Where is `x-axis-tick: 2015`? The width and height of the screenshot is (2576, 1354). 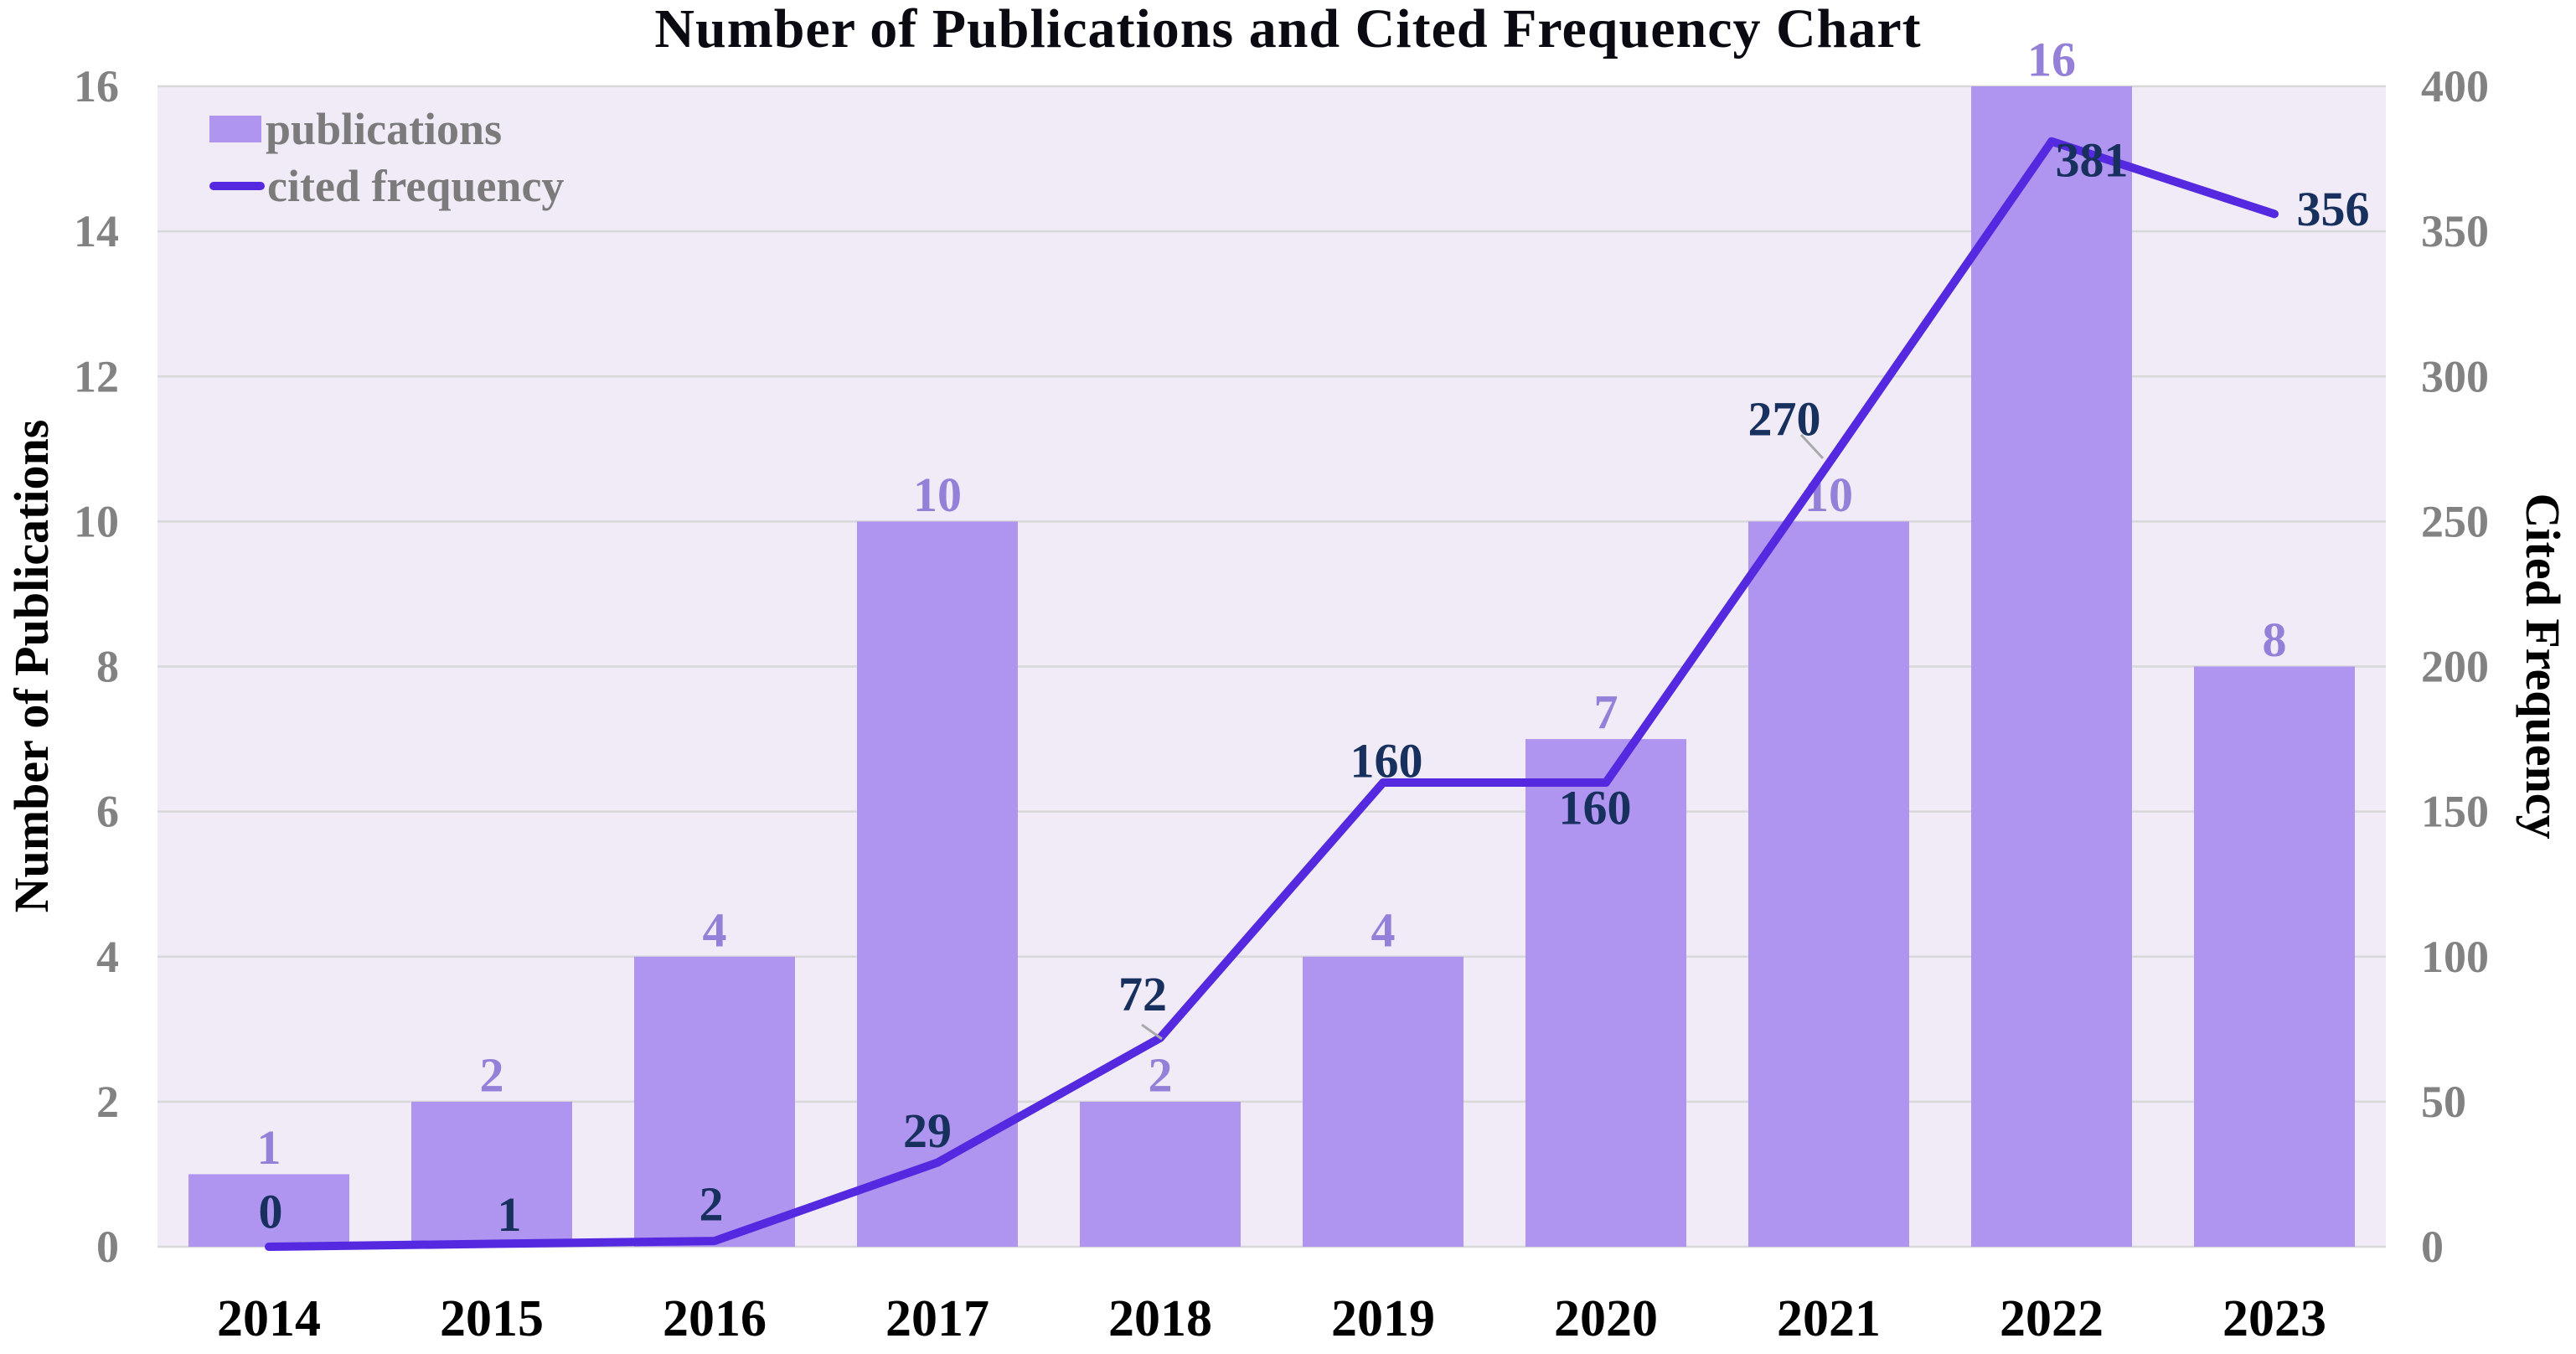 x-axis-tick: 2015 is located at coordinates (492, 1318).